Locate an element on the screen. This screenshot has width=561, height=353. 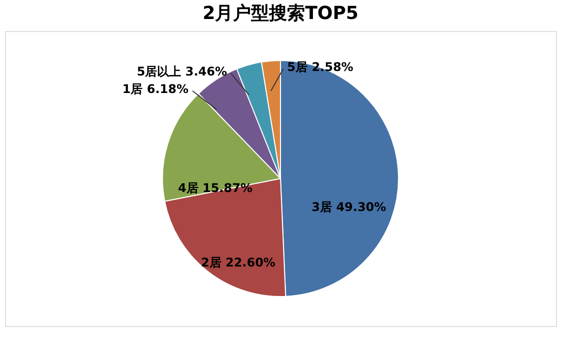
slice-label: 1居 6.18% is located at coordinates (155, 89).